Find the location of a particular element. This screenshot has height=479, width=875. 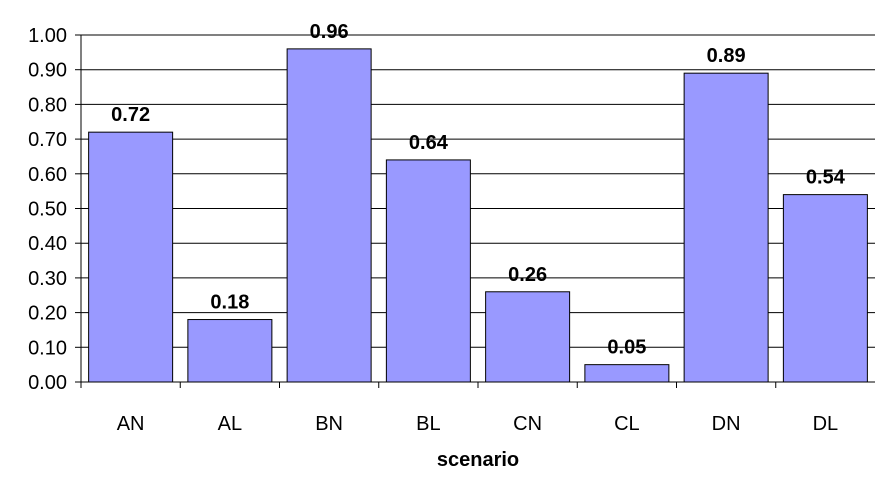

y-tick-label: 0.40 is located at coordinates (47, 244).